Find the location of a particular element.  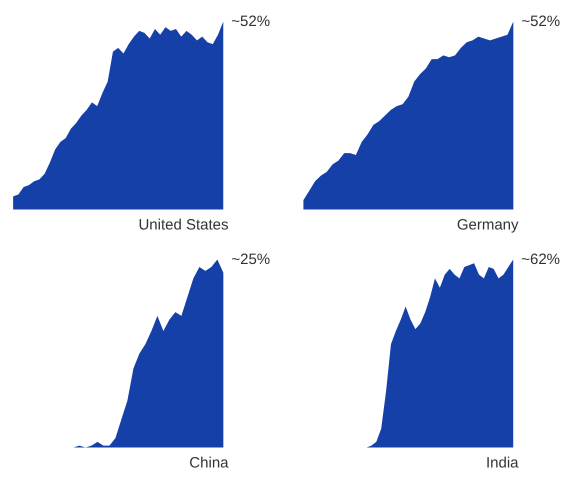

text: China is located at coordinates (209, 463).